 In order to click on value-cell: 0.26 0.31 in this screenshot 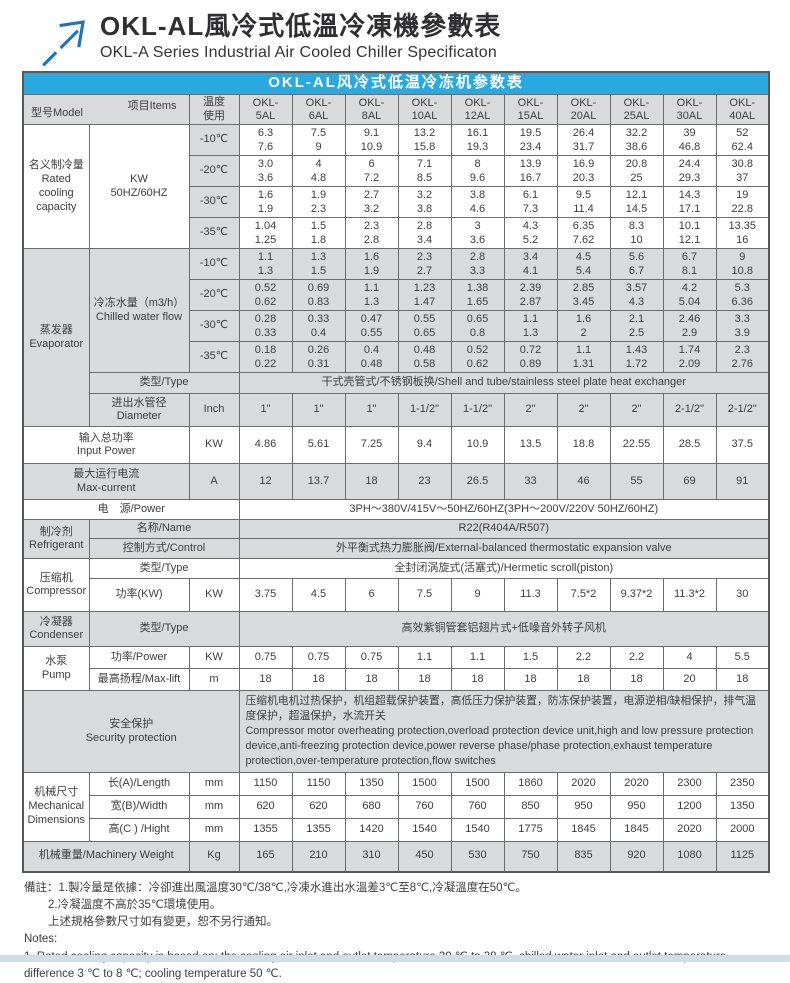, I will do `click(318, 357)`.